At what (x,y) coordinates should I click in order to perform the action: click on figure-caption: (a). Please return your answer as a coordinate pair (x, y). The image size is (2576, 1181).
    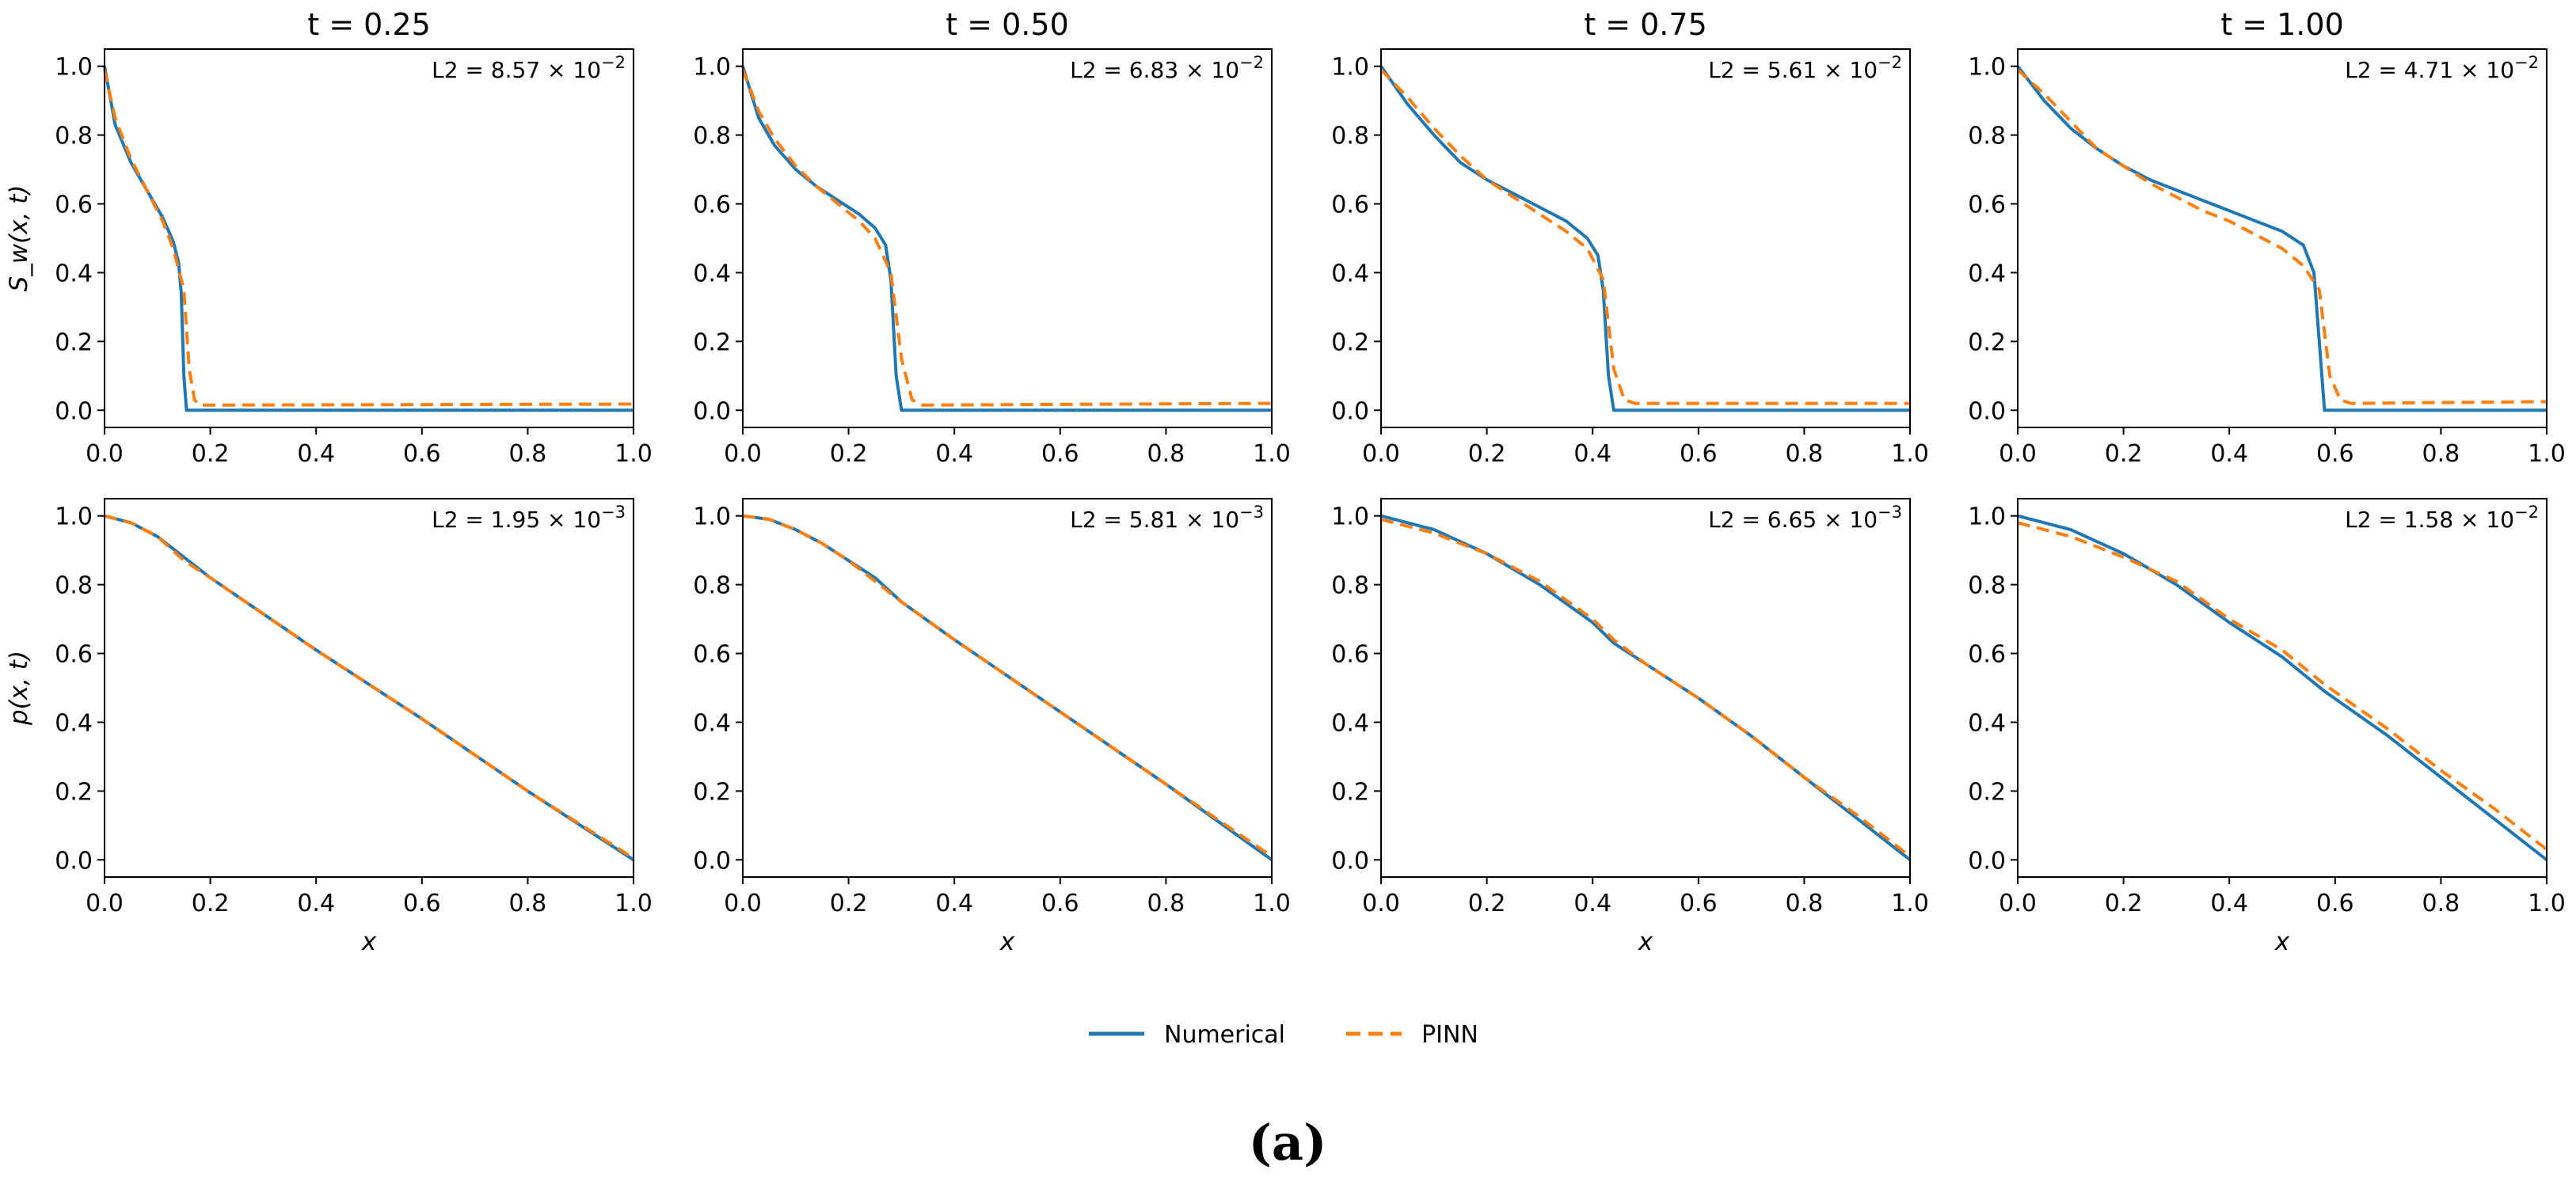
    Looking at the image, I should click on (1288, 1143).